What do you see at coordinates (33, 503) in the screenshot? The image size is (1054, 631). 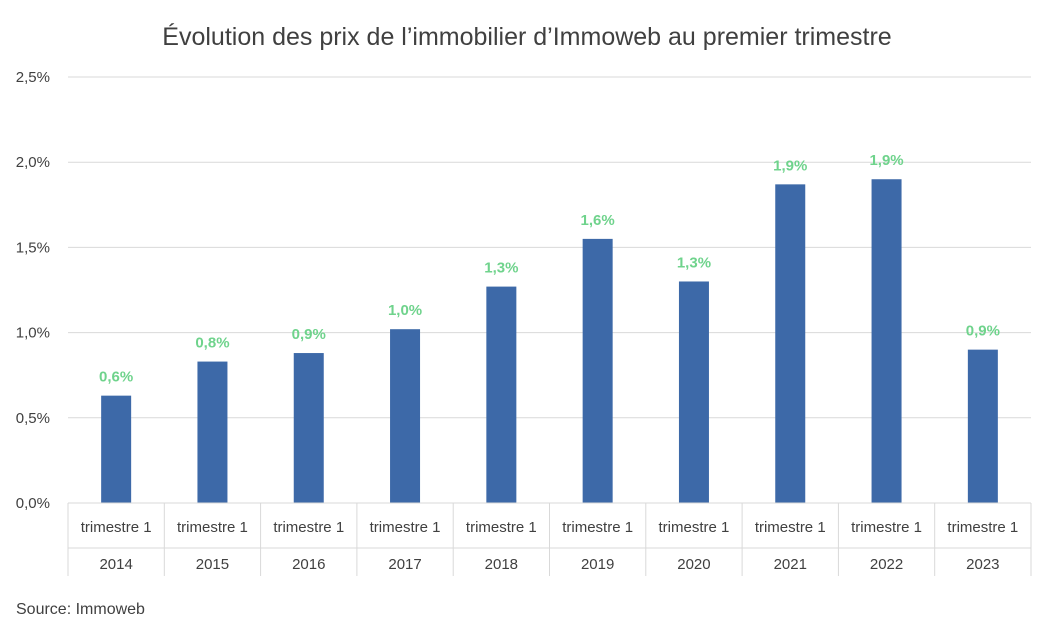 I see `y-tick-label: 0,0%` at bounding box center [33, 503].